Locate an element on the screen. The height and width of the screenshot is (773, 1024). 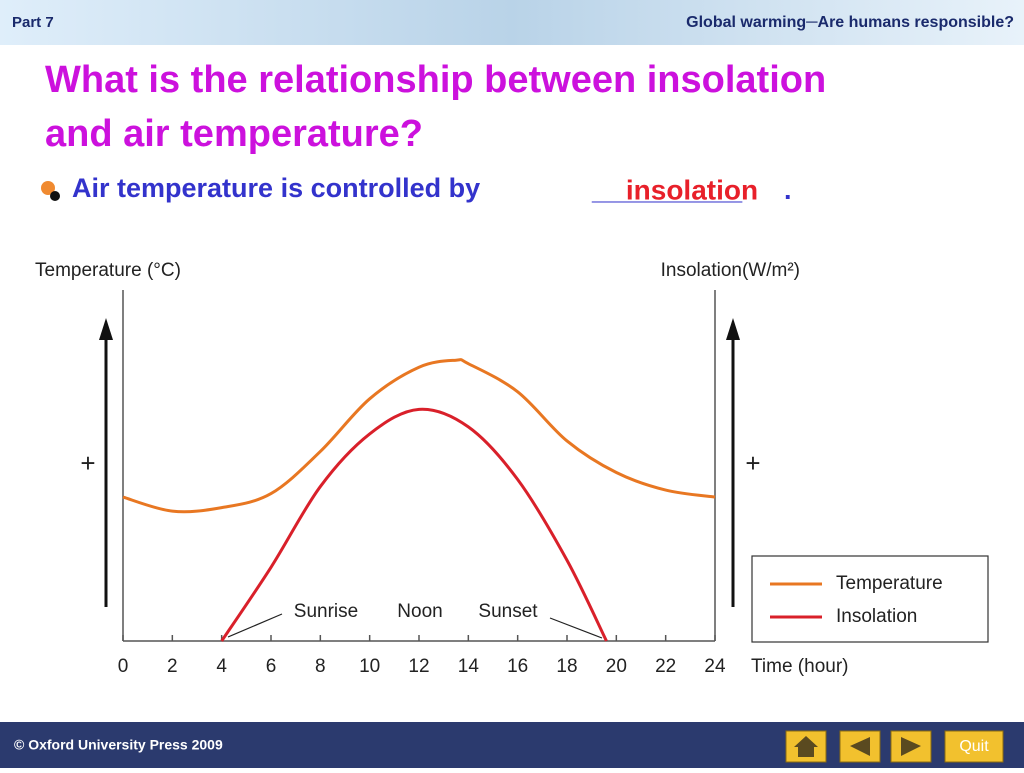
header-title: Global warming─Are humans responsible? is located at coordinates (850, 22).